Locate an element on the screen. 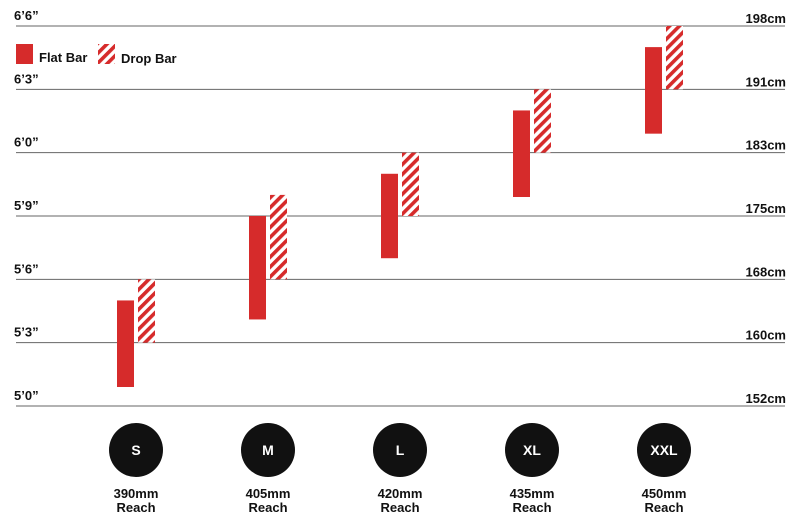 The image size is (800, 521). size-label: XXL is located at coordinates (664, 450).